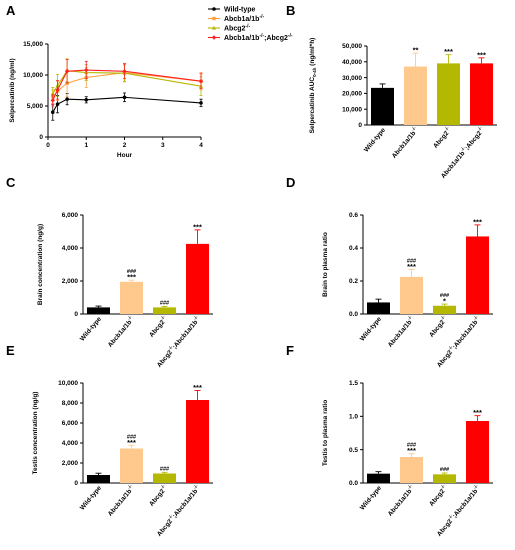  Describe the element at coordinates (261, 36) in the screenshot. I see `legend-superscript: -/-` at that location.